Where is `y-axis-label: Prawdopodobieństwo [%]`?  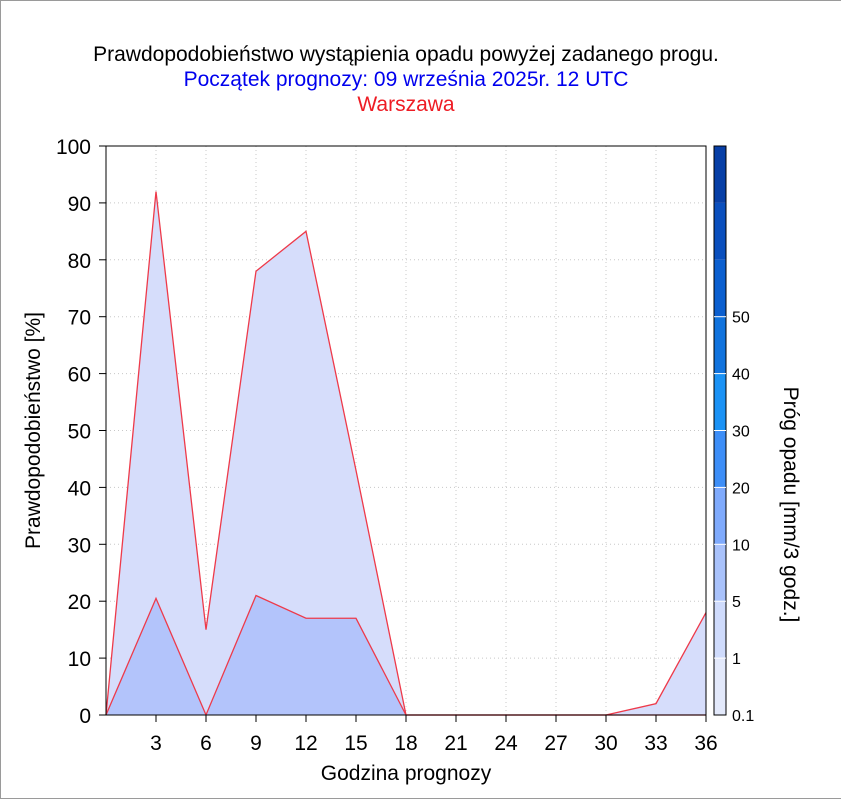 y-axis-label: Prawdopodobieństwo [%] is located at coordinates (33, 430).